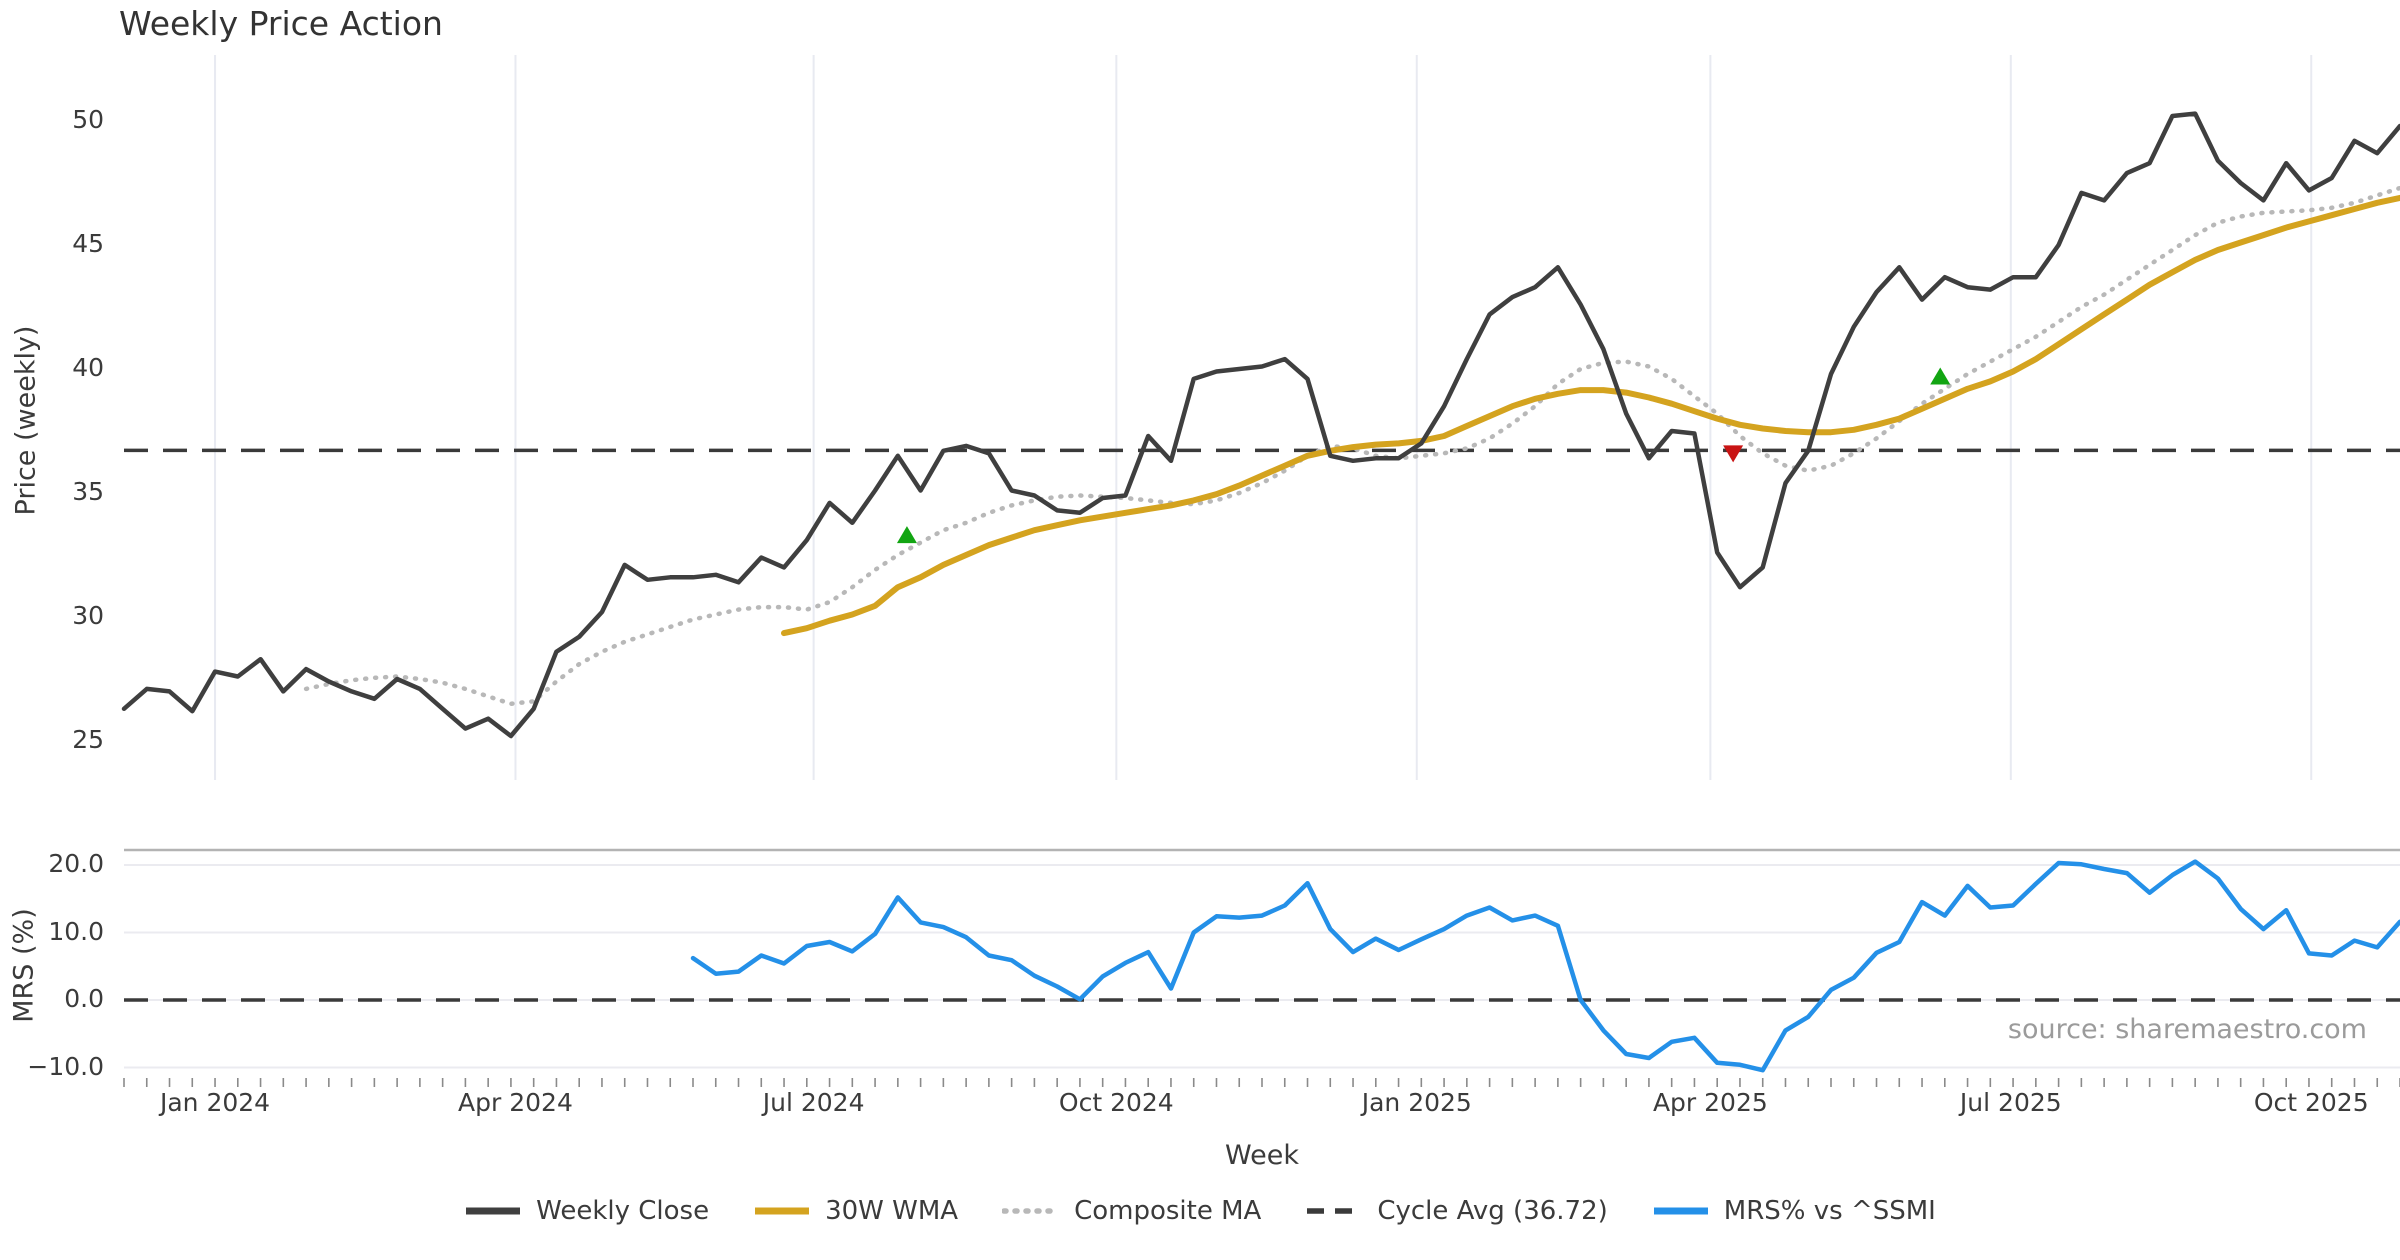 The height and width of the screenshot is (1260, 2400). Describe the element at coordinates (215, 1102) in the screenshot. I see `x-month-tick: Jan 2024` at that location.